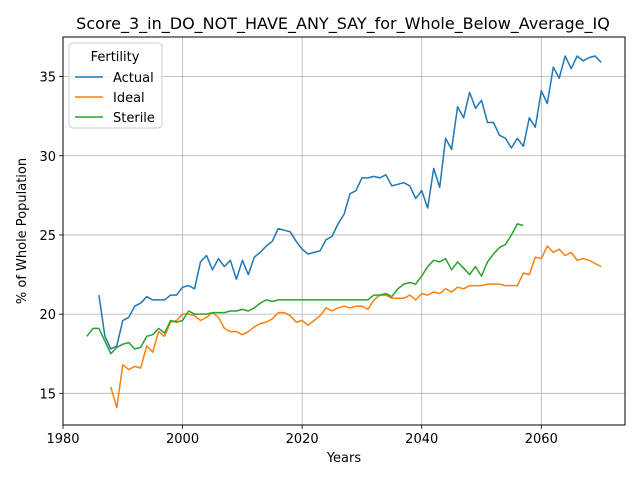 This screenshot has width=640, height=480. I want to click on y-axis-label: % of Whole Population, so click(22, 231).